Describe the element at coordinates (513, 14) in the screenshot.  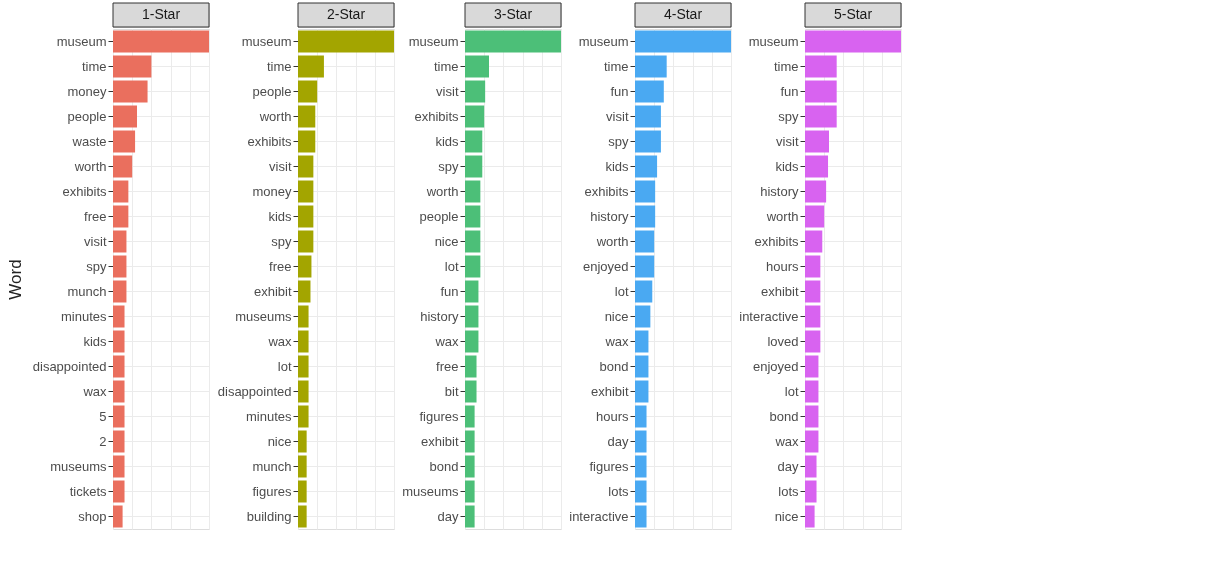
I see `chart-title: 3-Star` at that location.